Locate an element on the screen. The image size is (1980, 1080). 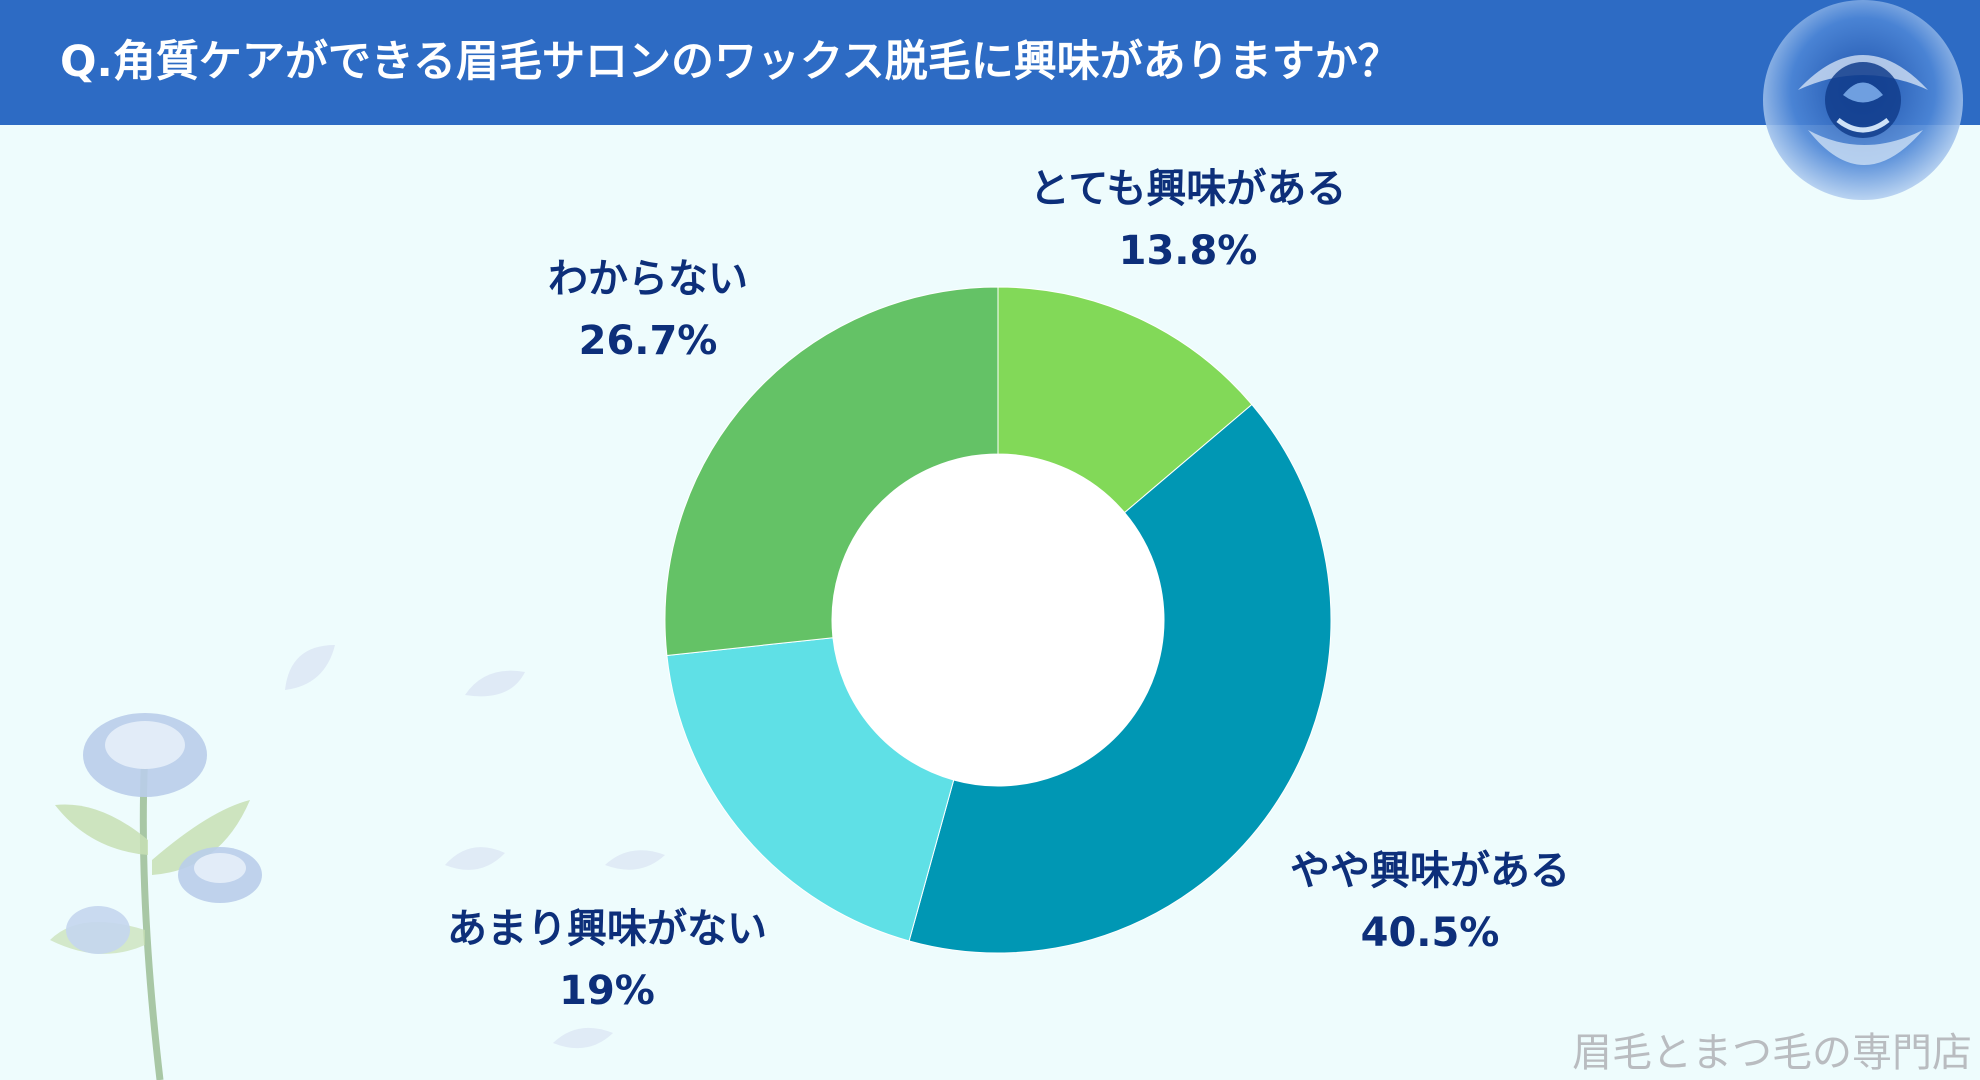
slice-label-very-interested: とても興味がある 13.8% is located at coordinates (1188, 220).